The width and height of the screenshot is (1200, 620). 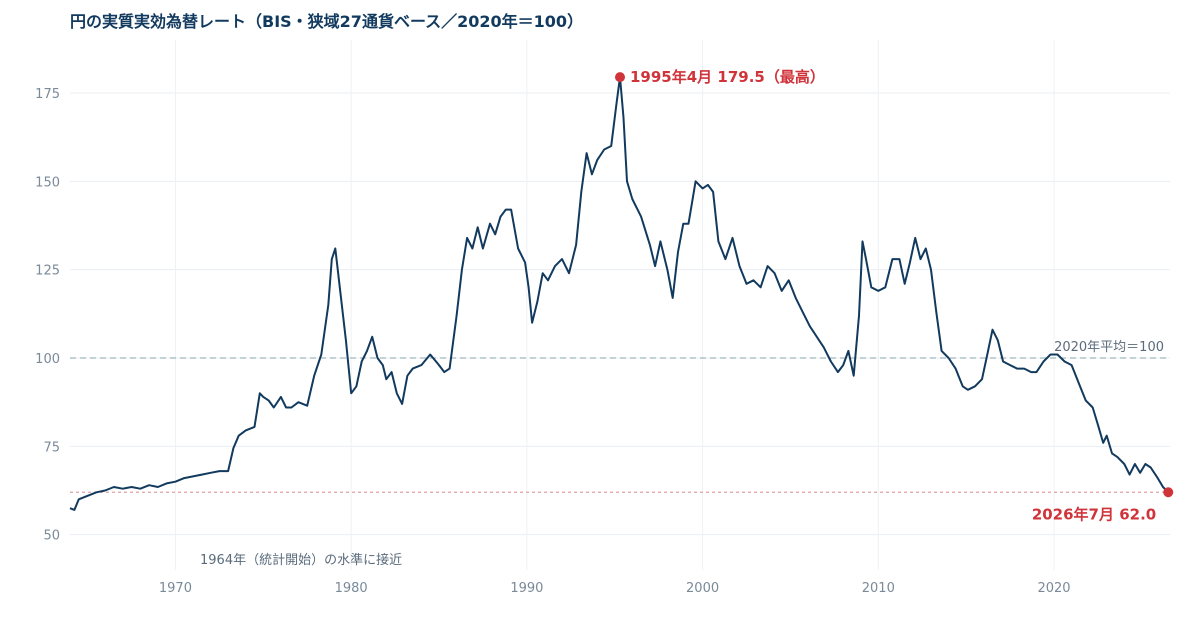 What do you see at coordinates (526, 588) in the screenshot?
I see `x-tick-label: 1990` at bounding box center [526, 588].